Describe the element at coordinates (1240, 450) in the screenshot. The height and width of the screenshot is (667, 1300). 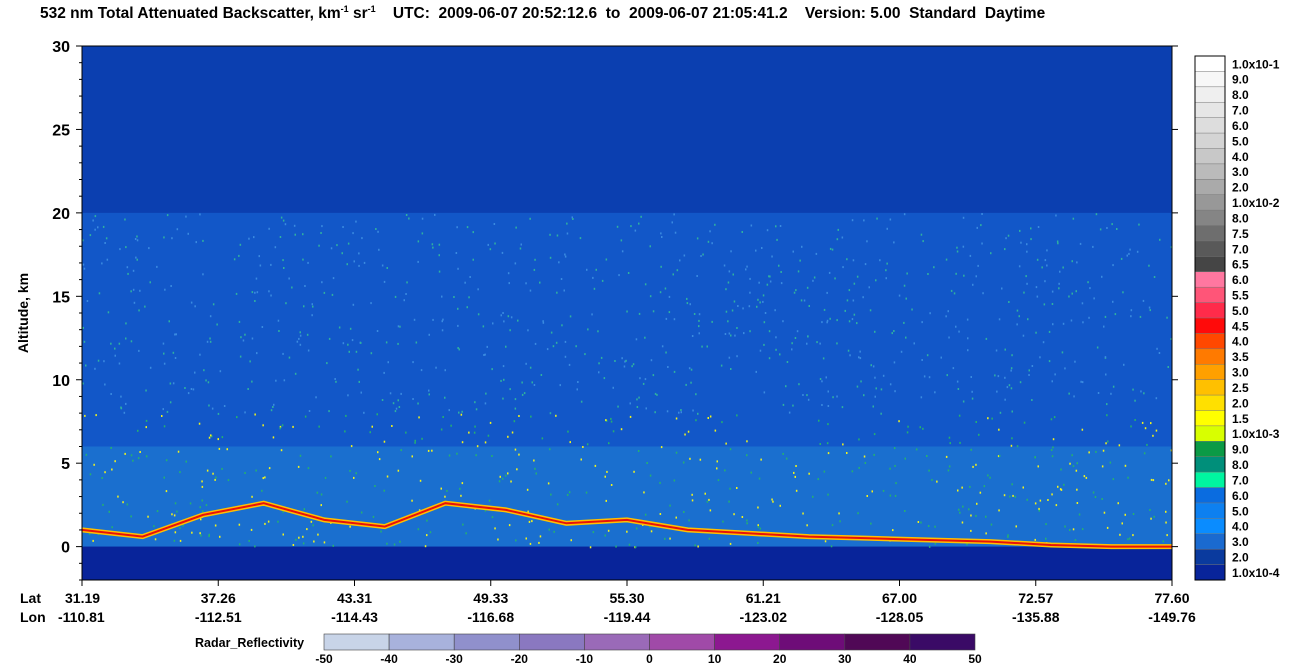
I see `colorbar-label: 9.0` at that location.